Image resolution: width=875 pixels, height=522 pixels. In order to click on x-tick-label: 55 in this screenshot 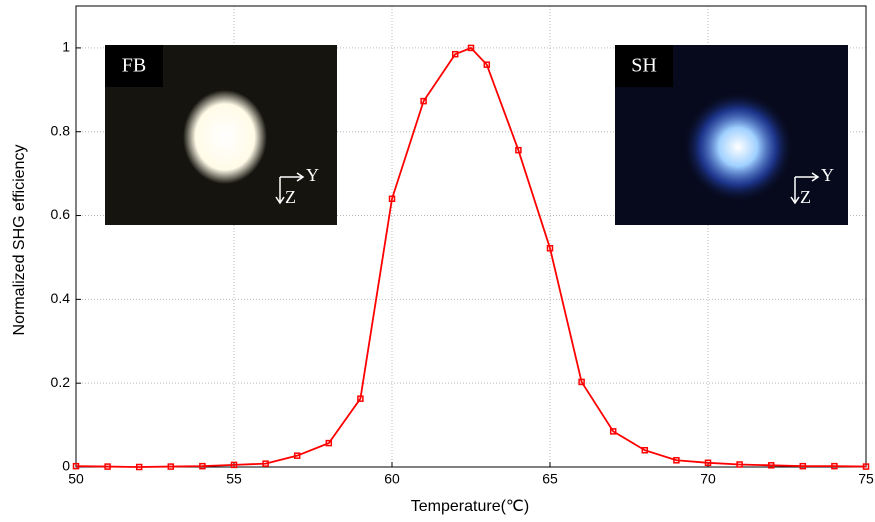, I will do `click(234, 479)`.